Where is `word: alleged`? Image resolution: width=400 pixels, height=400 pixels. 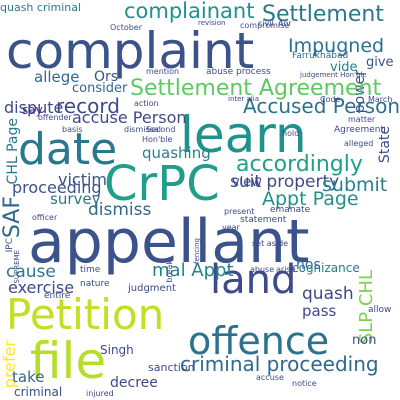 word: alleged is located at coordinates (359, 143).